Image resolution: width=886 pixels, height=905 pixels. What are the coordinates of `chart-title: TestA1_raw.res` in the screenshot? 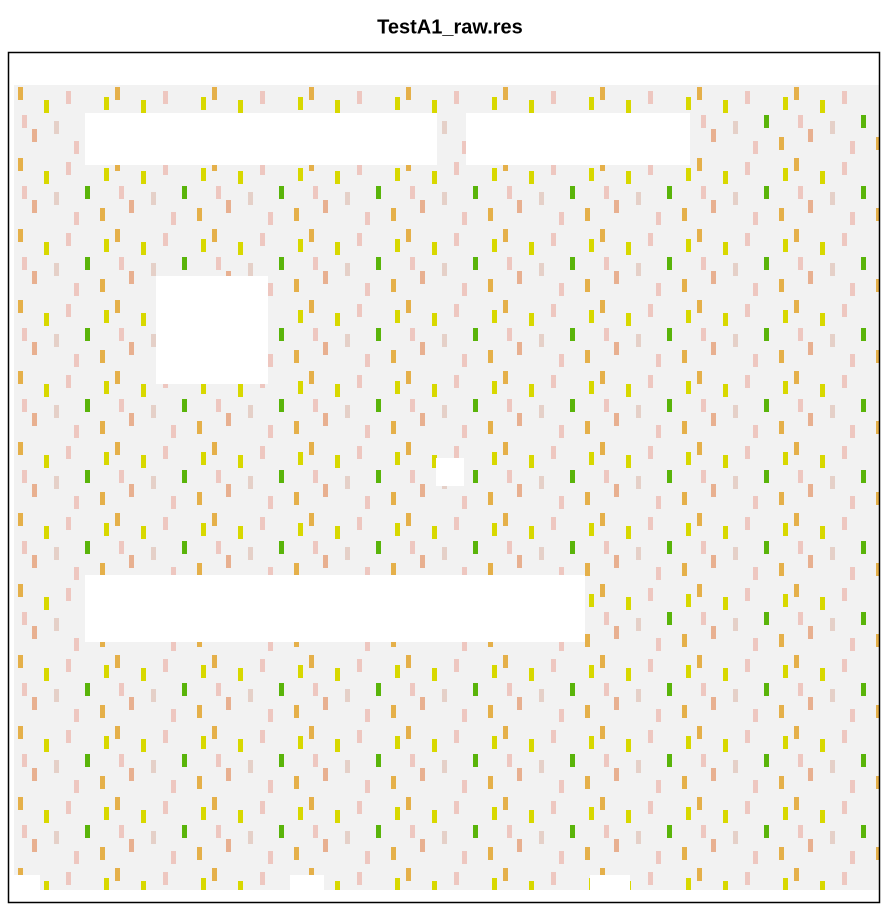 It's located at (450, 27).